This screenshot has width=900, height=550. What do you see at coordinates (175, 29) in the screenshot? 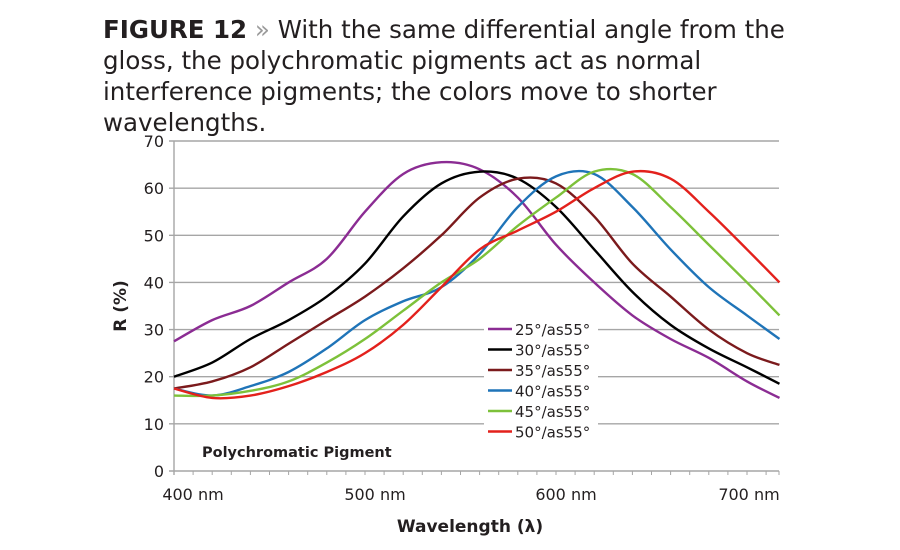
I see `figure-label: FIGURE 12` at bounding box center [175, 29].